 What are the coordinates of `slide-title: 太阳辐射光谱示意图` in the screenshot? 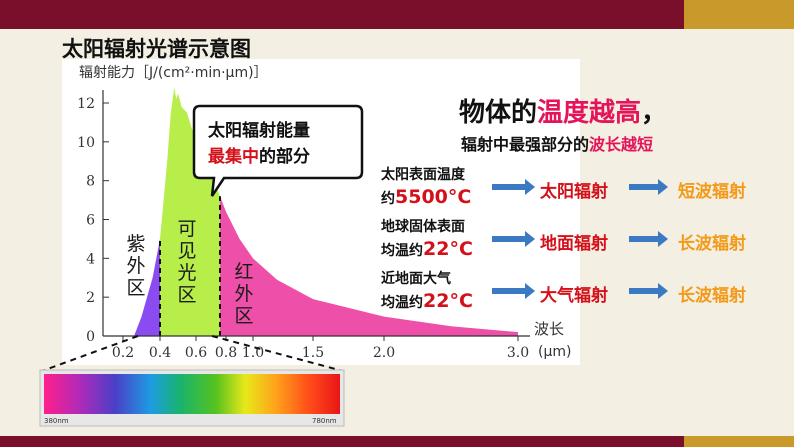 It's located at (156, 49).